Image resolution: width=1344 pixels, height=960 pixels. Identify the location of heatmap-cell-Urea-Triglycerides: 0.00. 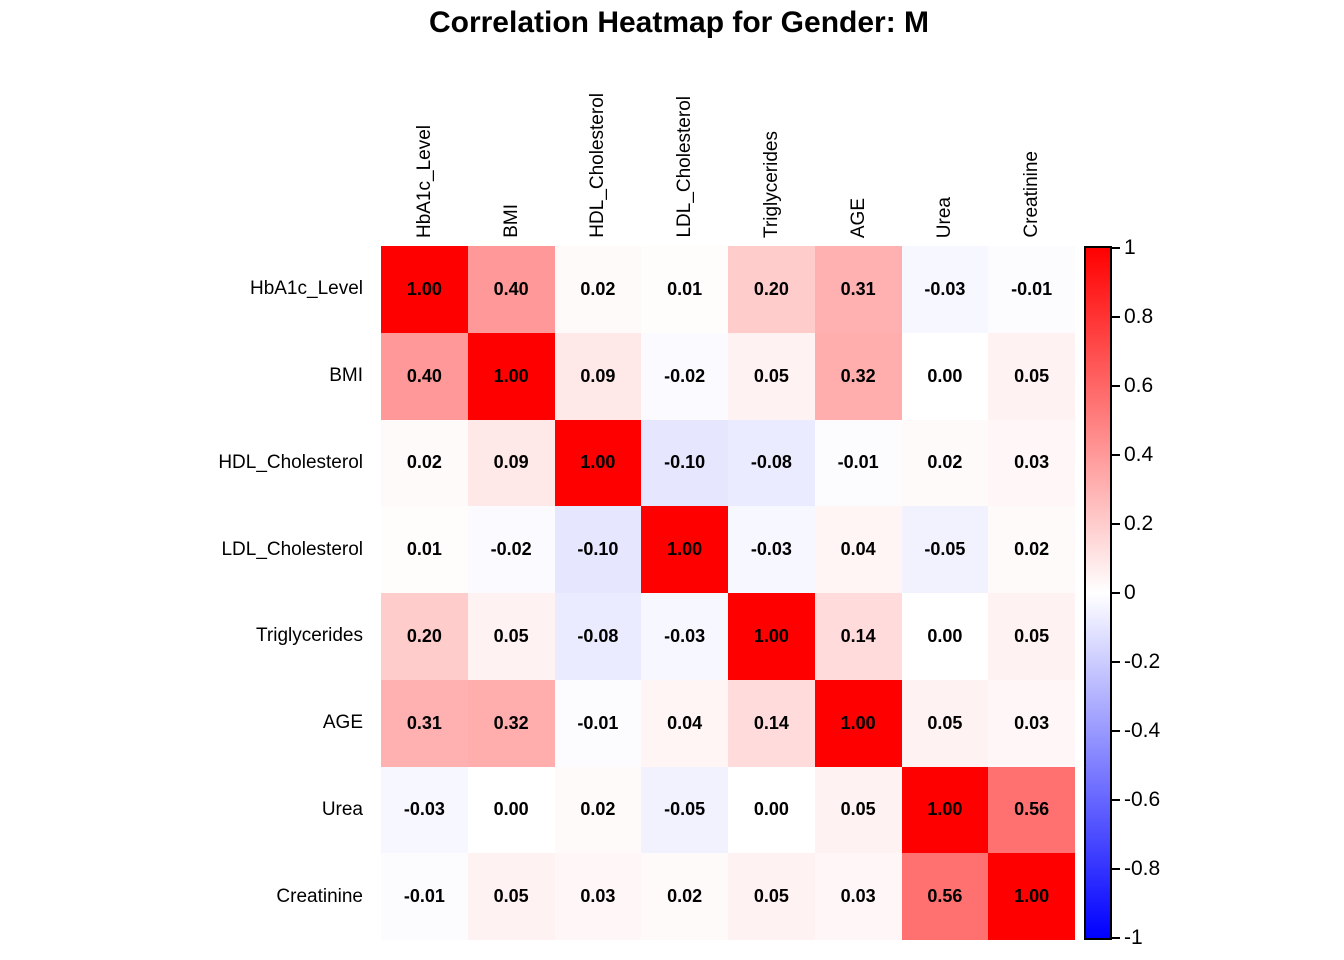
(771, 810).